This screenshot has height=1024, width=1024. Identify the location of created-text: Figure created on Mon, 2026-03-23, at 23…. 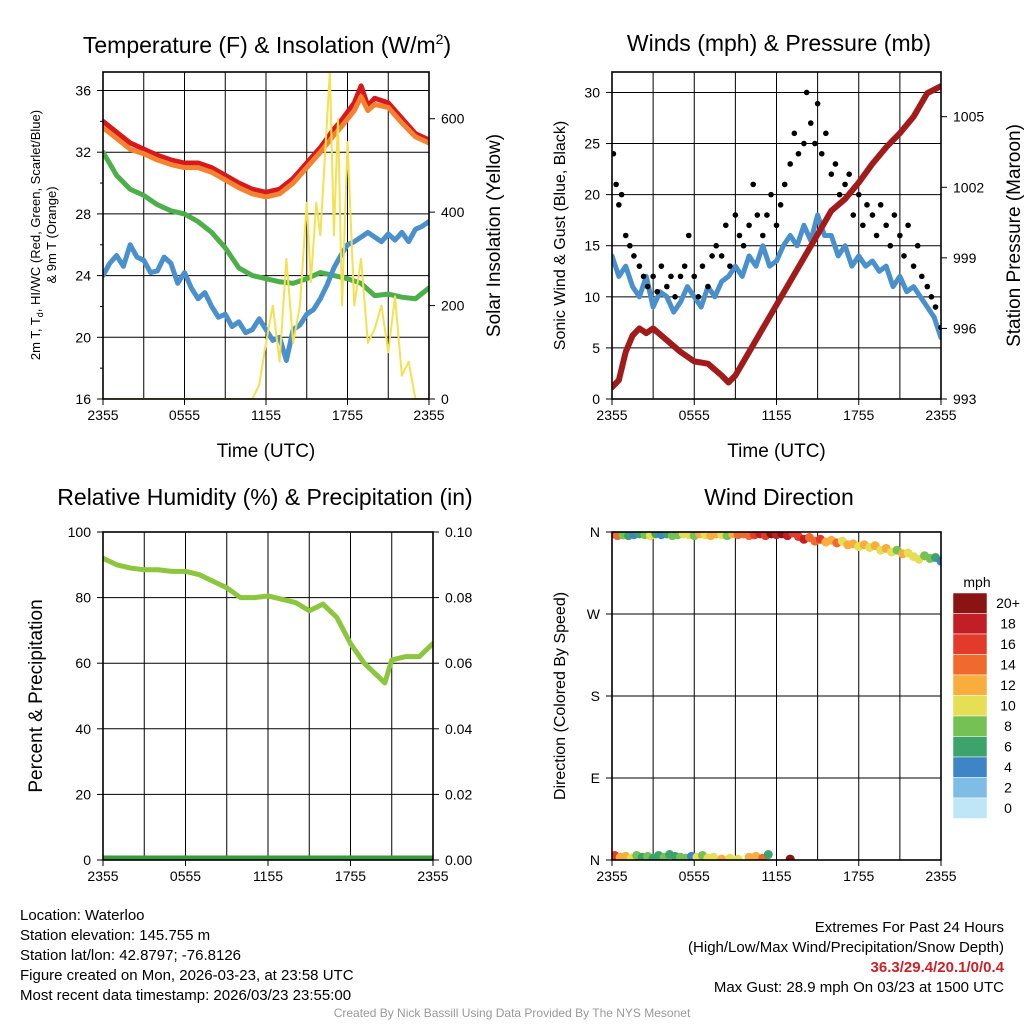
(187, 975).